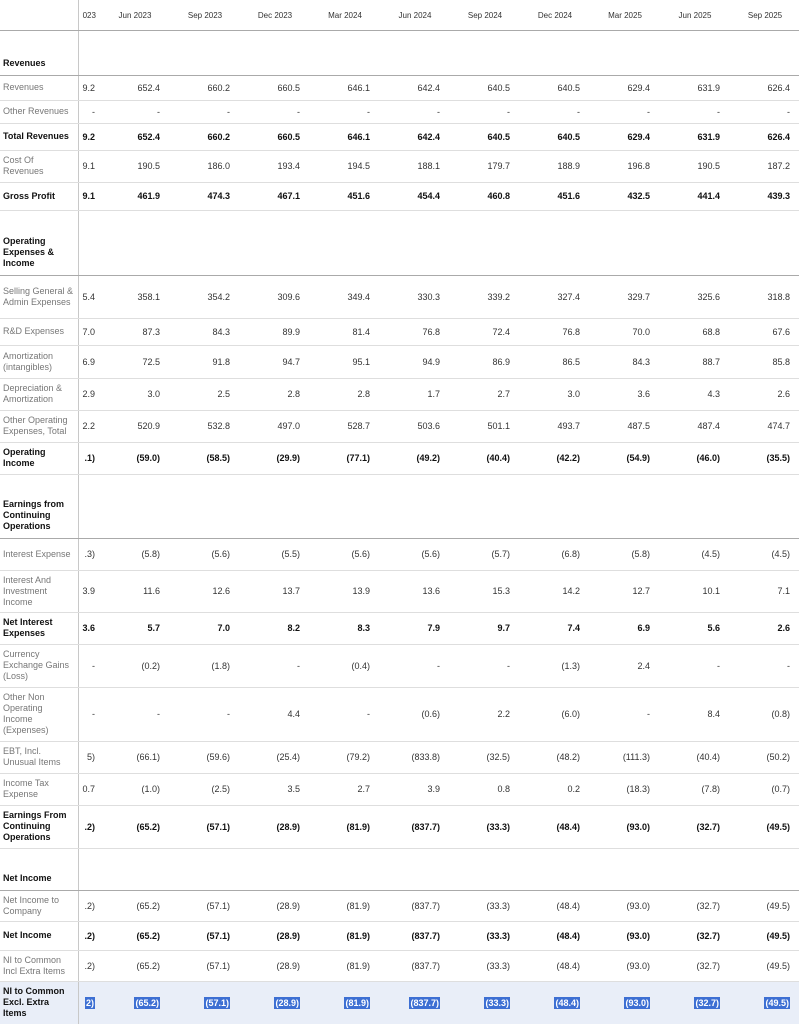 Image resolution: width=799 pixels, height=1024 pixels. What do you see at coordinates (764, 757) in the screenshot?
I see `value-cell: (50.2)` at bounding box center [764, 757].